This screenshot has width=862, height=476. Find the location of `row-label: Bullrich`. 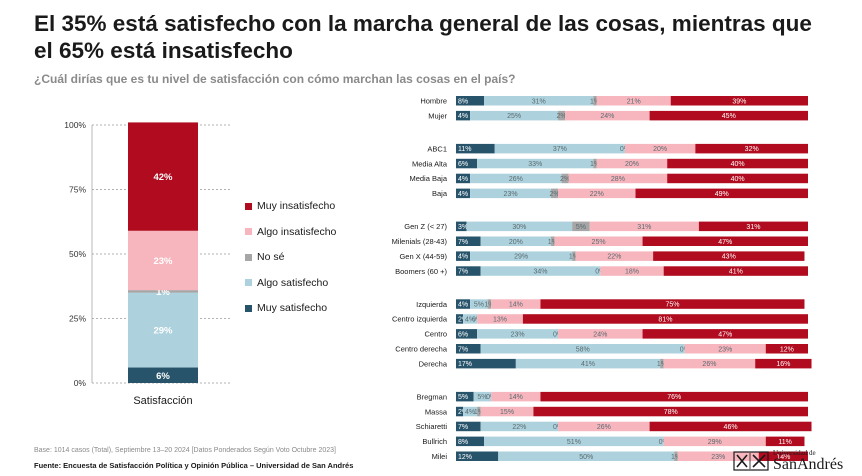

row-label: Bullrich is located at coordinates (434, 441).